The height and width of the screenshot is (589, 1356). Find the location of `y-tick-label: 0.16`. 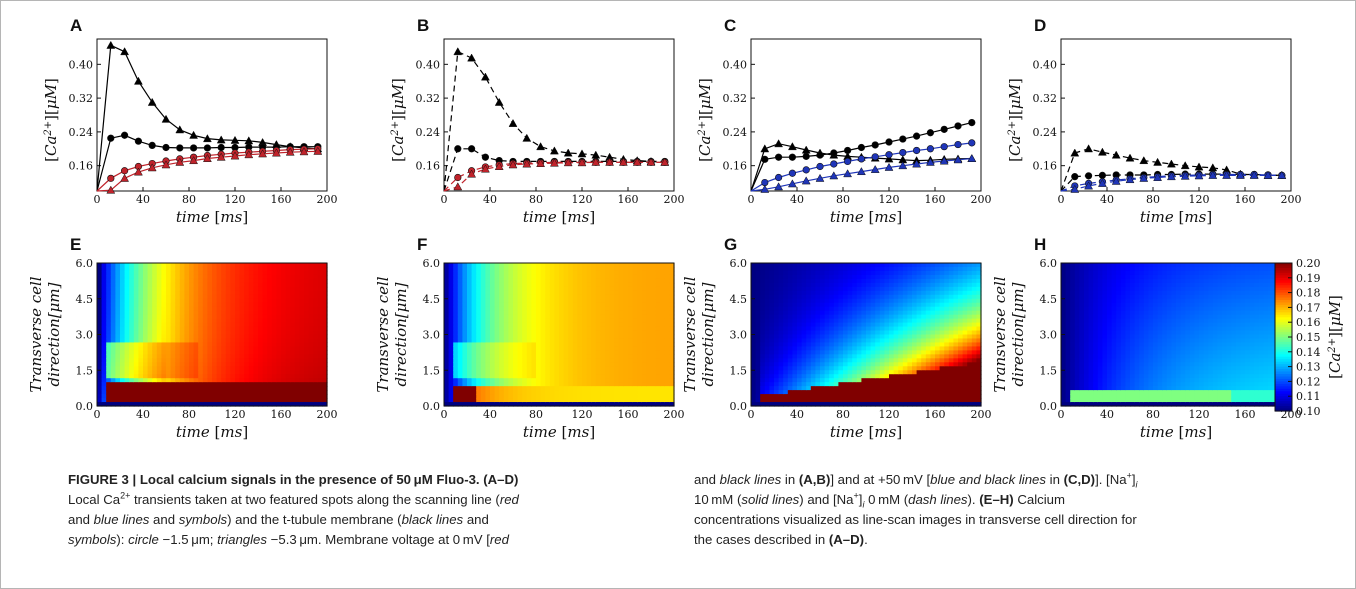

y-tick-label: 0.16 is located at coordinates (428, 166).